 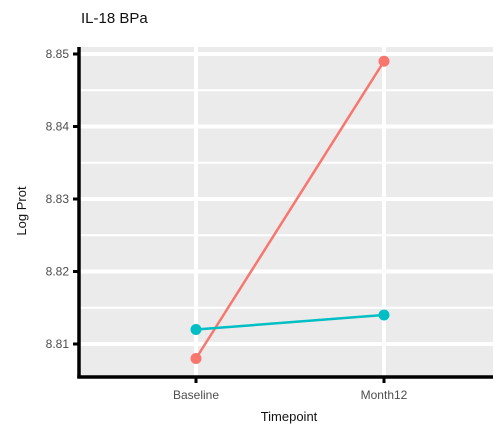 What do you see at coordinates (58, 272) in the screenshot?
I see `y-tick-label: 8.82` at bounding box center [58, 272].